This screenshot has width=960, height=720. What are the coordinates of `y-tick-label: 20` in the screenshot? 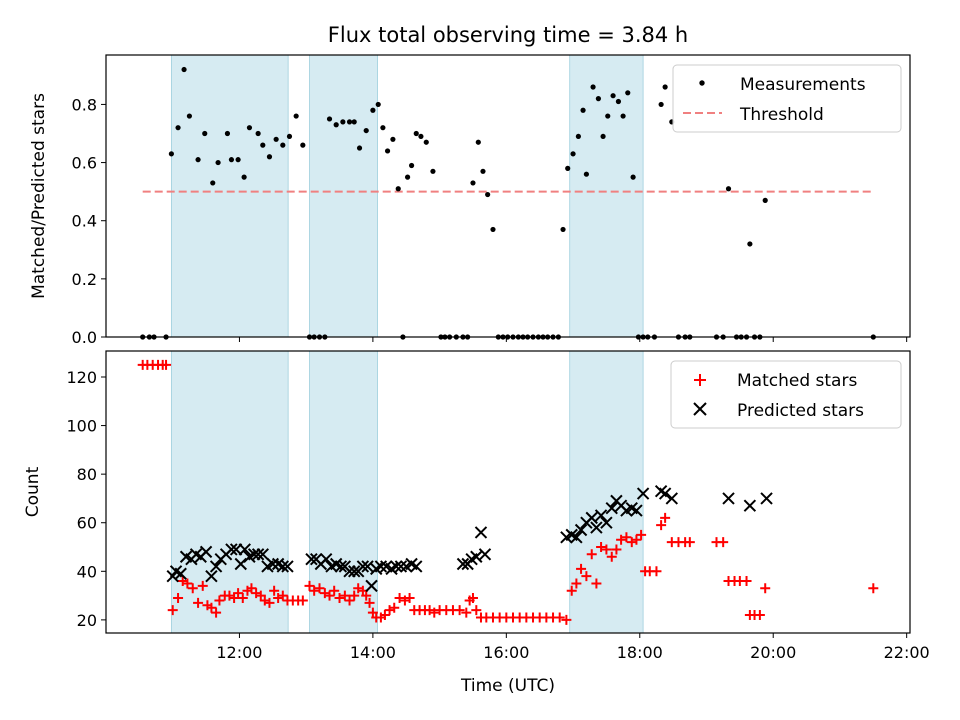 It's located at (87, 620).